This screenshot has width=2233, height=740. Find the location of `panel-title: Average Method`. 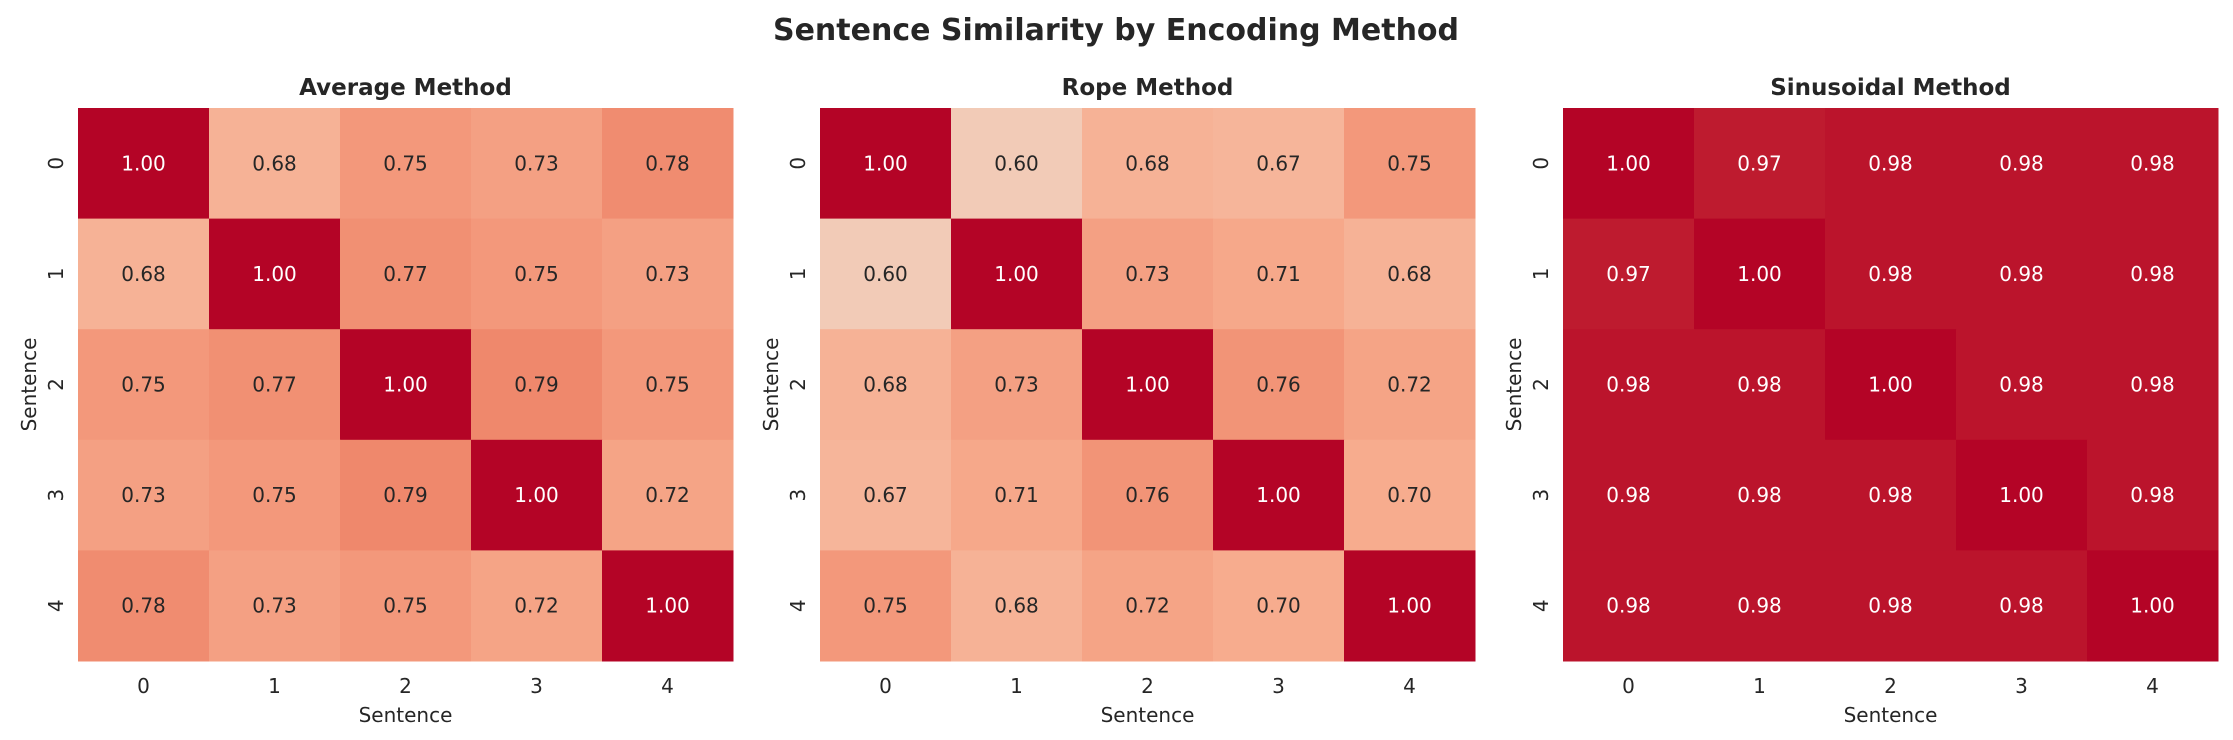

panel-title: Average Method is located at coordinates (405, 88).